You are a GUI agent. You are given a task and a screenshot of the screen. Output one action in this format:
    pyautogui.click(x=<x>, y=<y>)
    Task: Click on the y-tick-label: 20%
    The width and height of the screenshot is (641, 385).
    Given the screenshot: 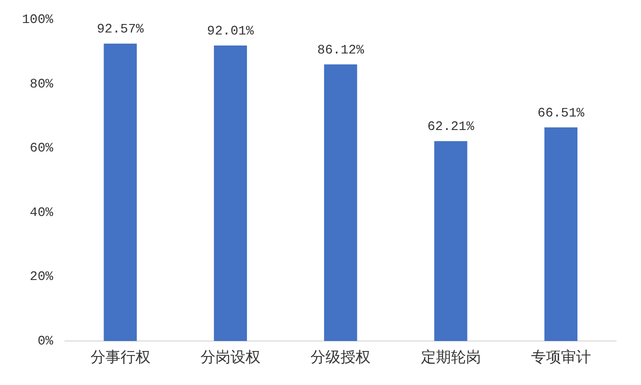 What is the action you would take?
    pyautogui.click(x=42, y=276)
    